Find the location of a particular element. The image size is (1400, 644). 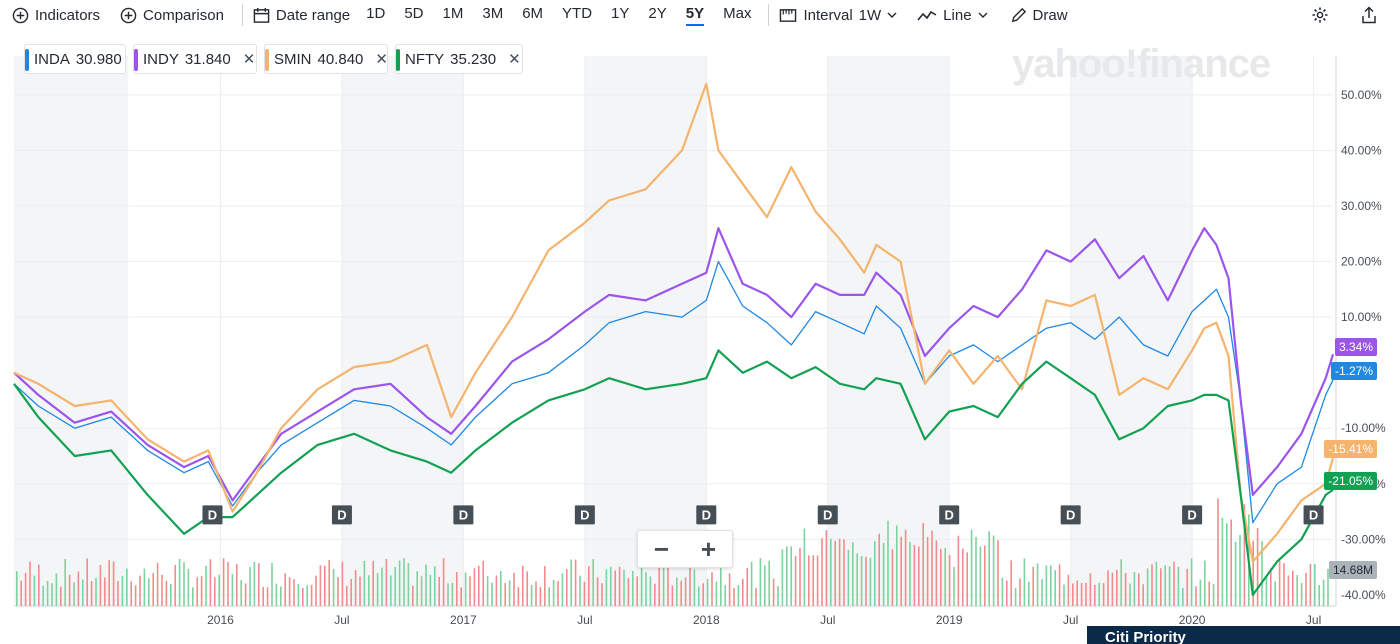

range-1m: 1M is located at coordinates (453, 13).